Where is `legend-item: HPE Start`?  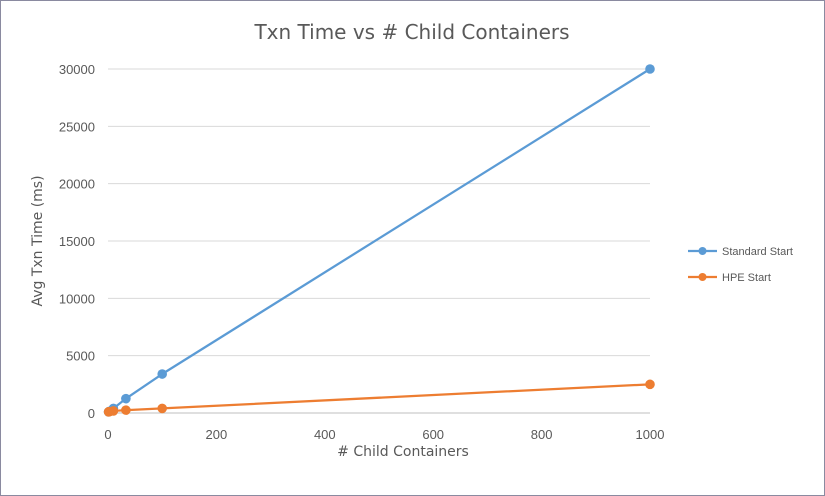 legend-item: HPE Start is located at coordinates (729, 278).